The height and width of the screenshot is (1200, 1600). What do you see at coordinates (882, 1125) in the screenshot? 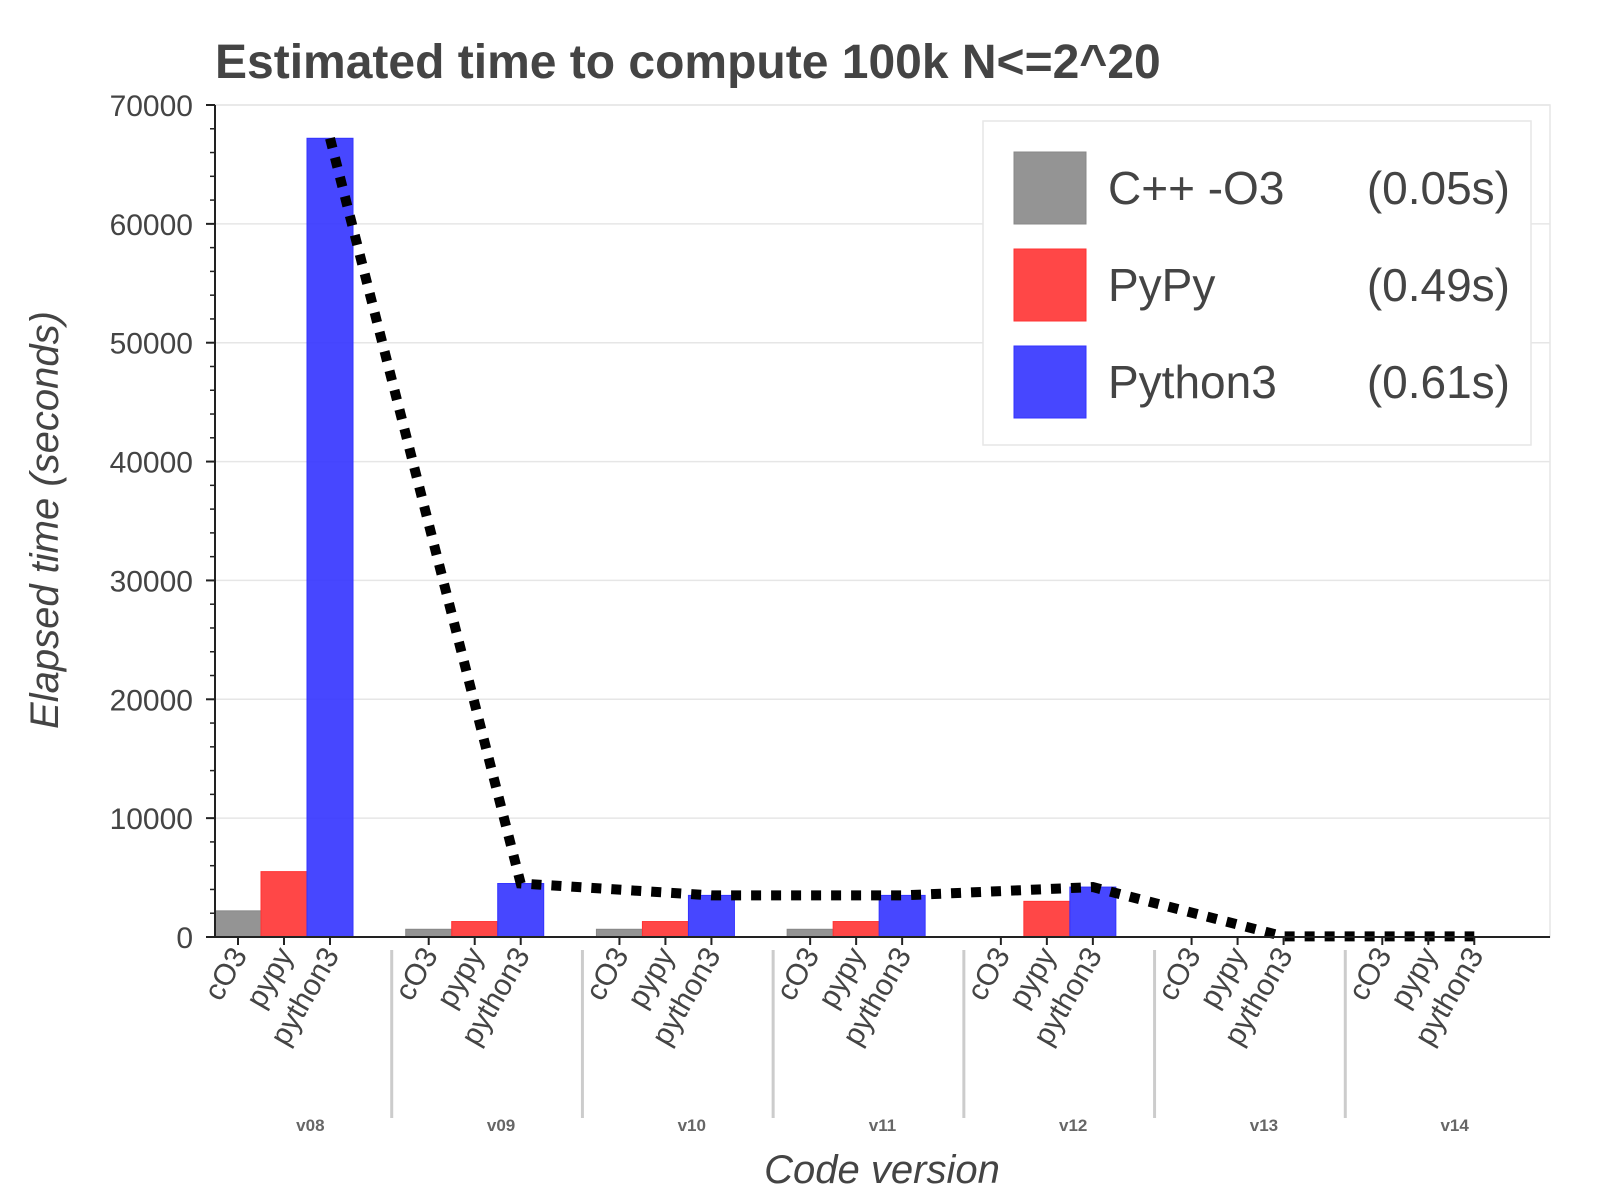
I see `group-label-v11: v11` at bounding box center [882, 1125].